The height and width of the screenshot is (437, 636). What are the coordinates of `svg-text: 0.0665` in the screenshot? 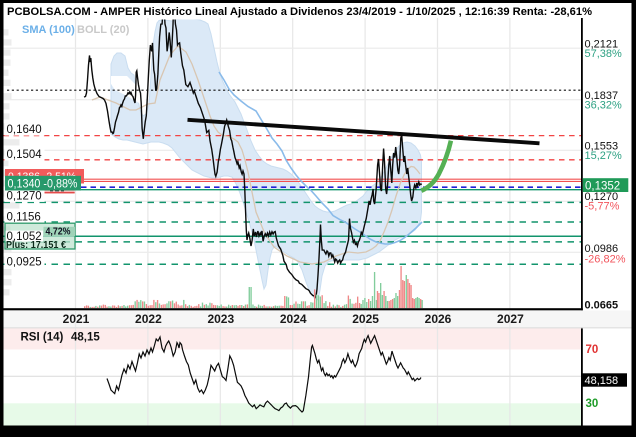 It's located at (602, 306).